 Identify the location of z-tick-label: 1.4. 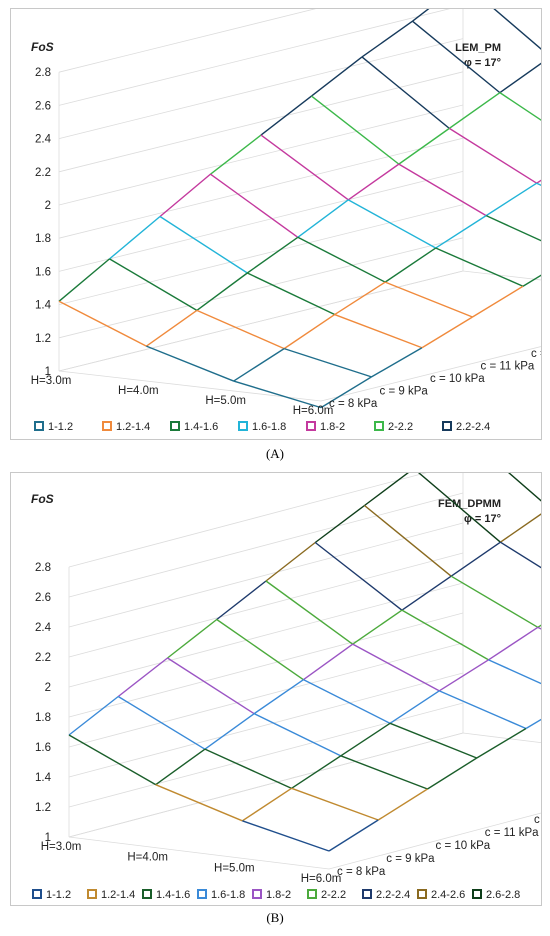
(43, 306).